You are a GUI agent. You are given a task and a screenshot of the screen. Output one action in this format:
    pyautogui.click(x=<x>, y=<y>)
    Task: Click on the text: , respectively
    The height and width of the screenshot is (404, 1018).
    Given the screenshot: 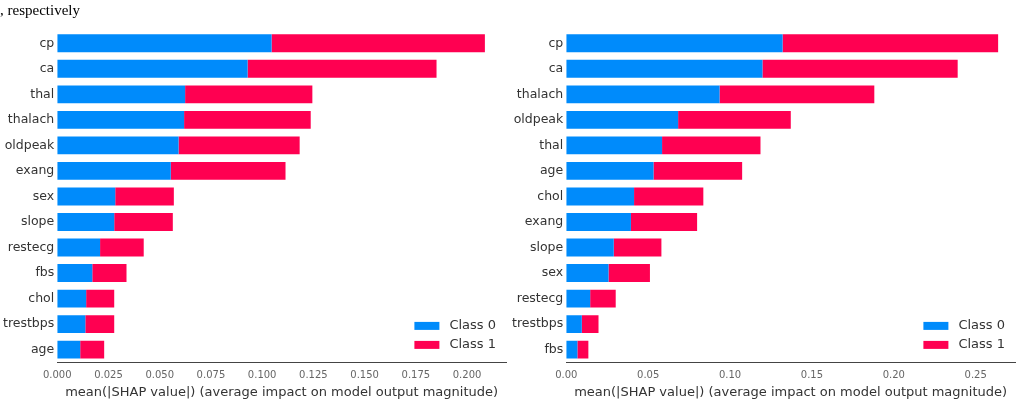 What is the action you would take?
    pyautogui.click(x=40, y=10)
    